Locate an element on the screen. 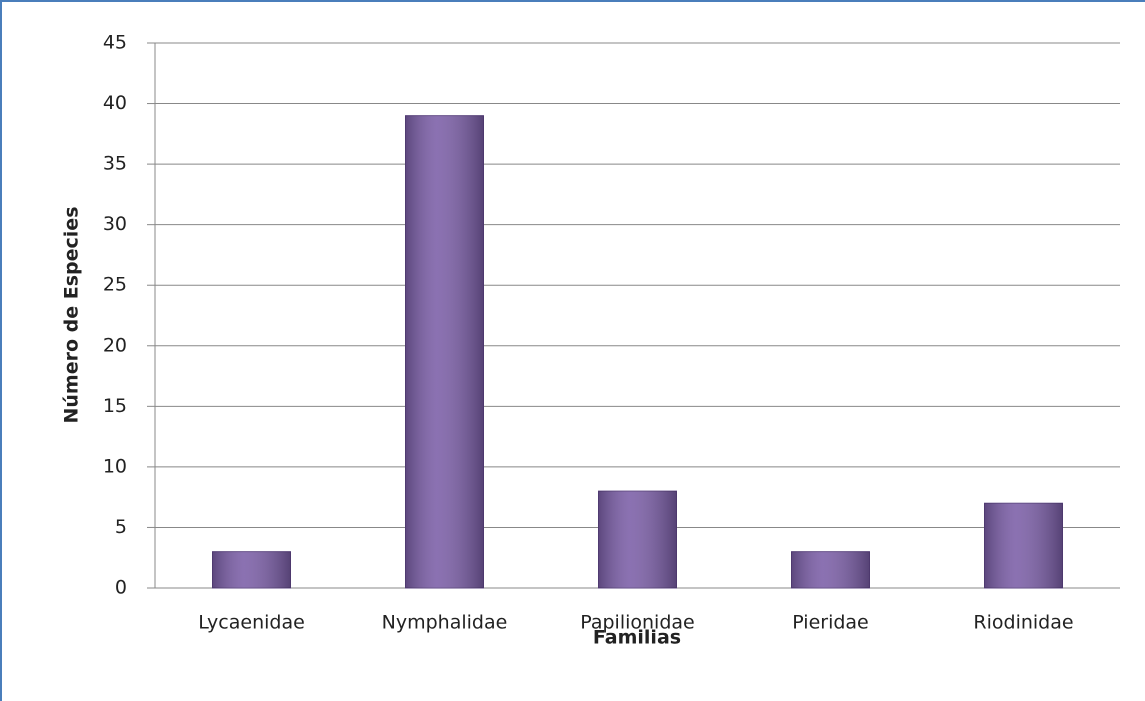 The image size is (1145, 701). y-axis-label: Número de Especies is located at coordinates (72, 315).